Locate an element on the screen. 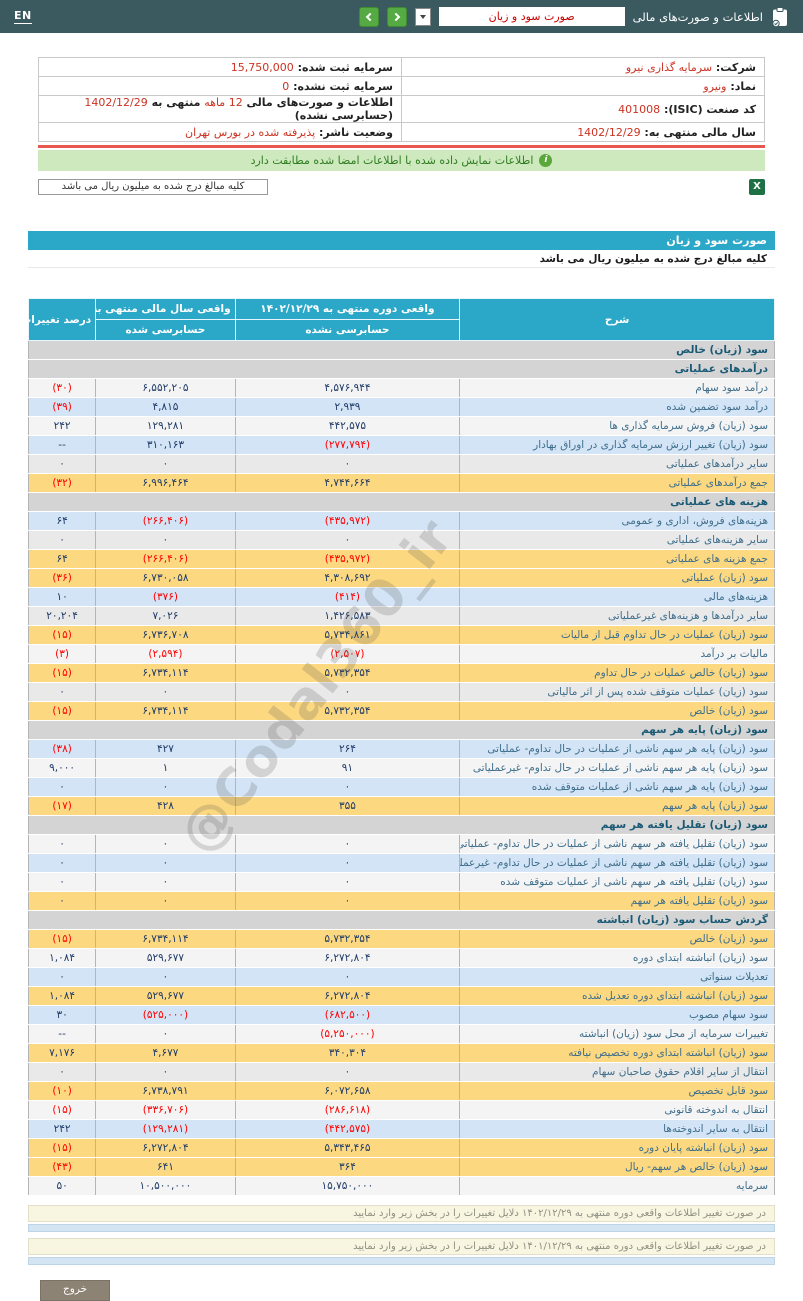 This screenshot has height=1301, width=803. info-value: پذیرفته شده در بورس تهران is located at coordinates (250, 132).